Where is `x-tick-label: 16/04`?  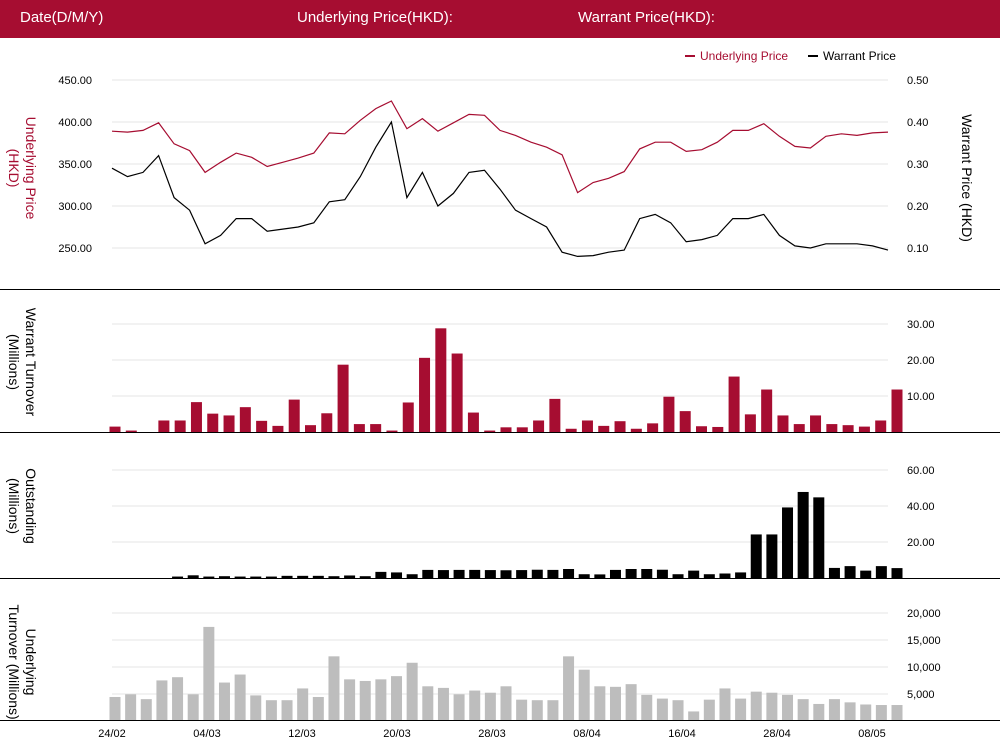
x-tick-label: 16/04 is located at coordinates (682, 734).